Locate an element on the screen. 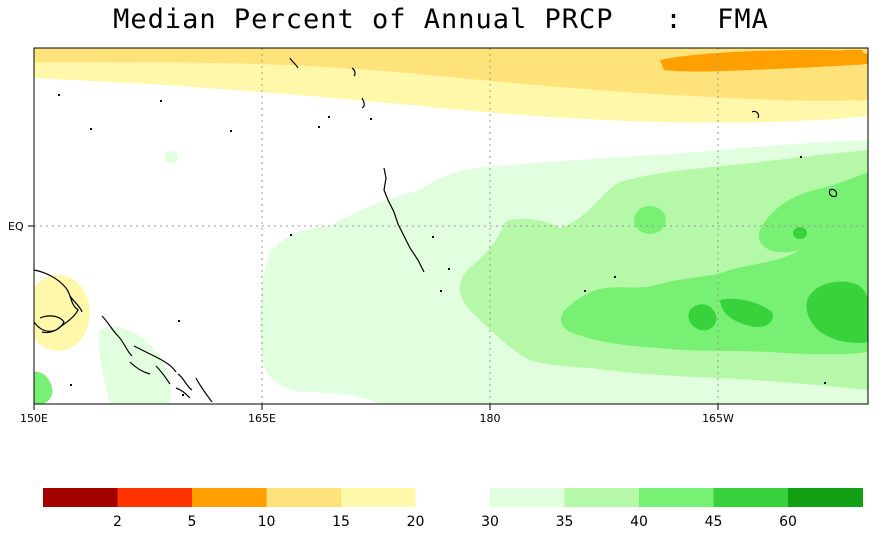 The height and width of the screenshot is (534, 882). legend-label-0: 2 is located at coordinates (117, 522).